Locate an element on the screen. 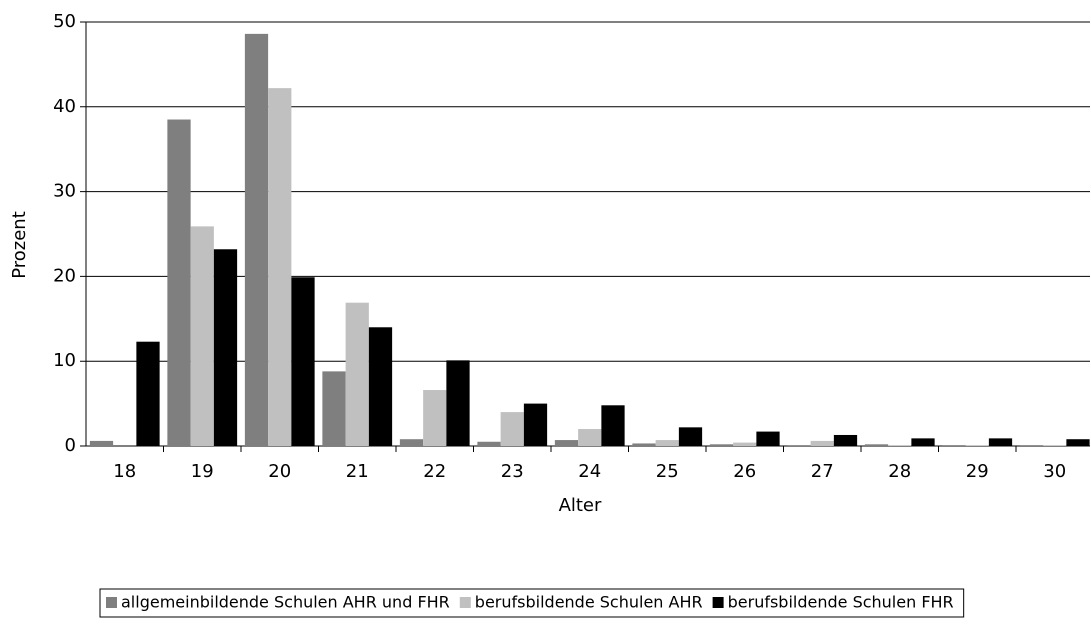  y-tick-label: 30 is located at coordinates (64, 191).